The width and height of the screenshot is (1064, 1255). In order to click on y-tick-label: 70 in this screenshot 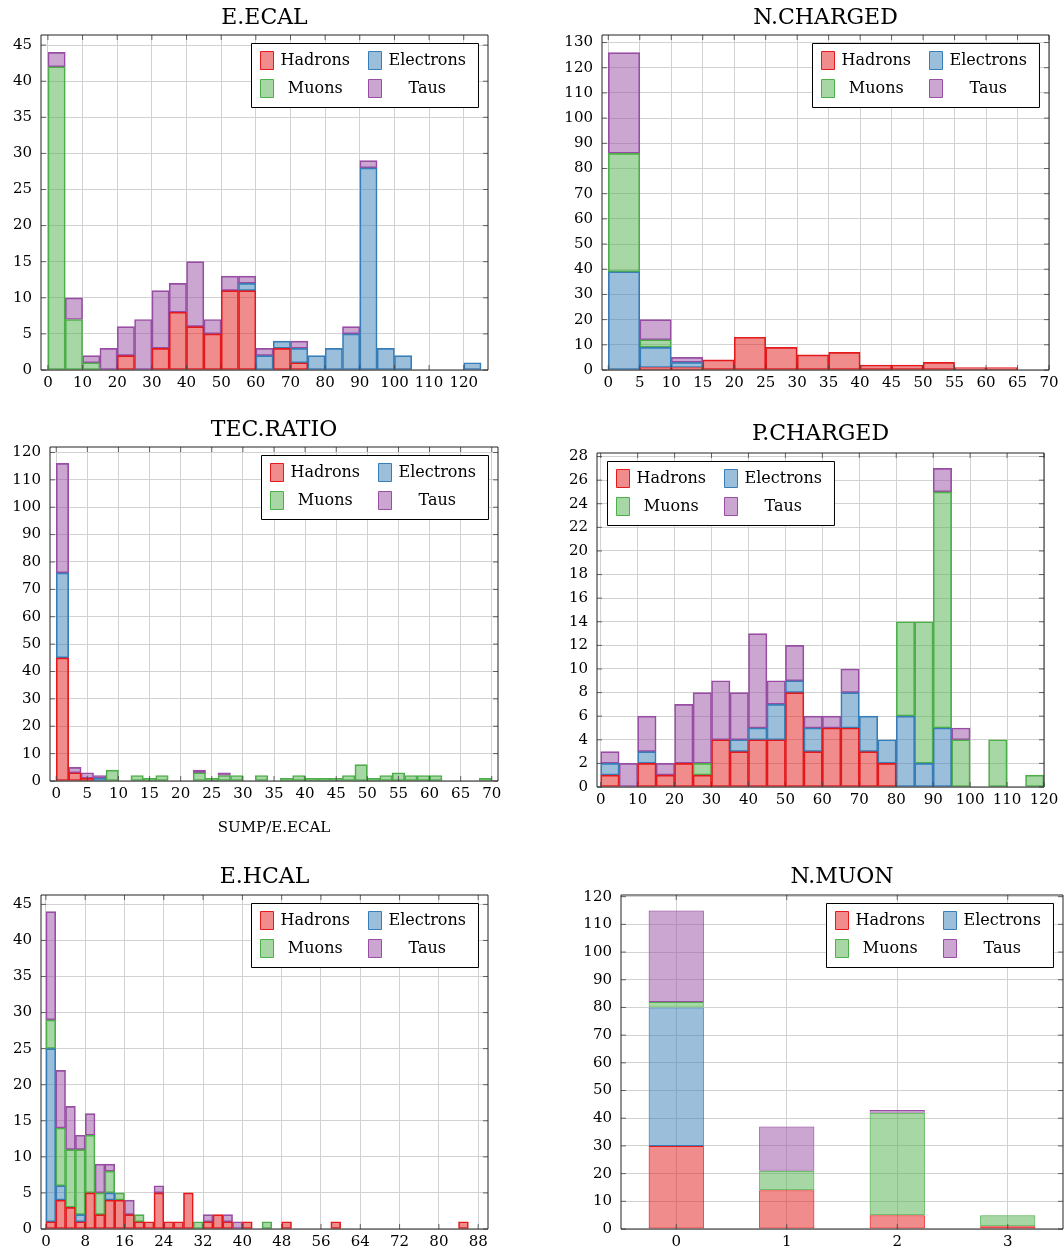, I will do `click(602, 1034)`.